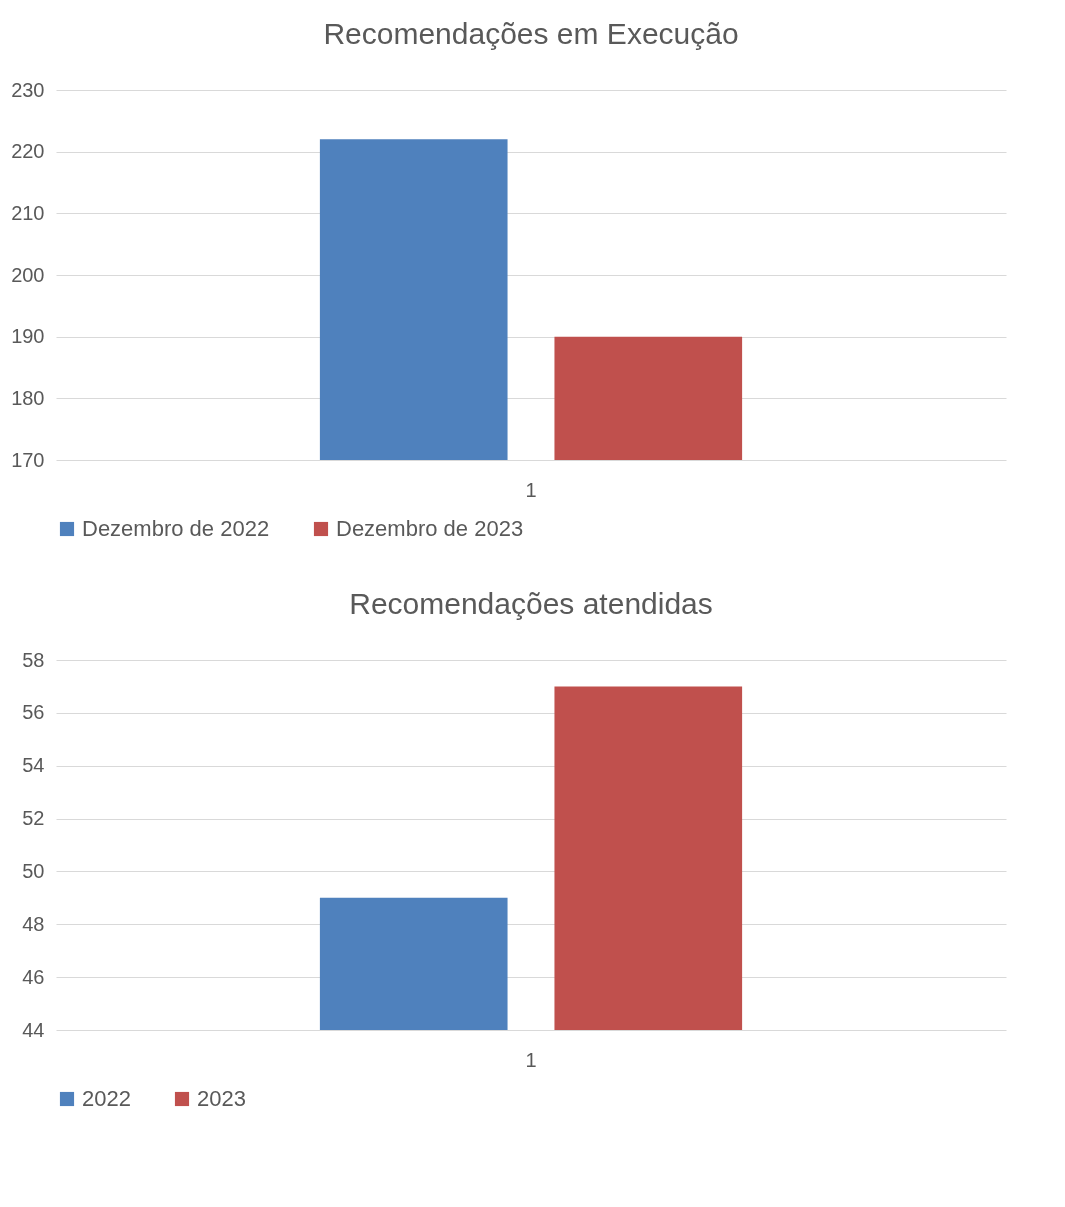 The image size is (1065, 1207). I want to click on y-tick-label: 50, so click(33, 870).